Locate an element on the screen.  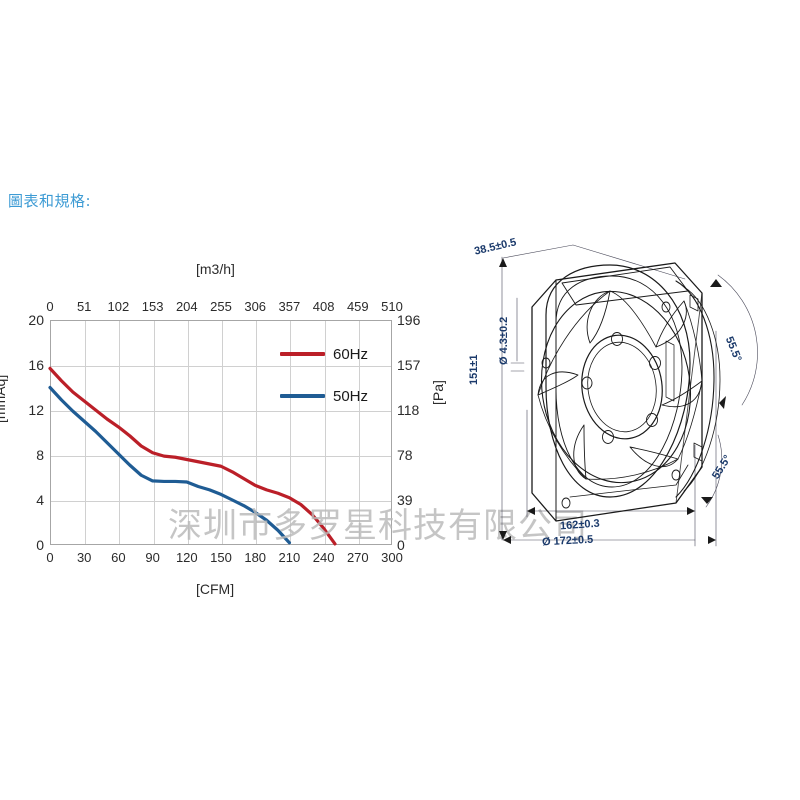
left-axis-label: [mmAq] is located at coordinates (4, 398).